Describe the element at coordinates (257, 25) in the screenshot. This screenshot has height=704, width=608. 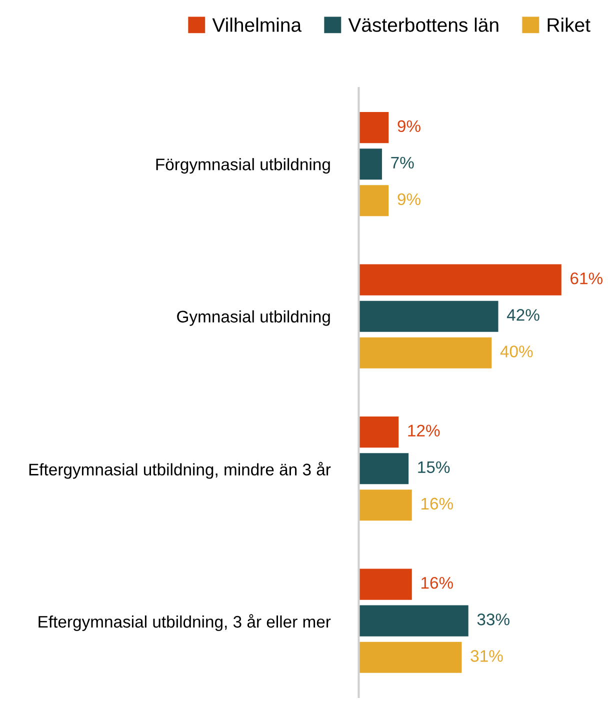
I see `legend-label: Vilhelmina` at that location.